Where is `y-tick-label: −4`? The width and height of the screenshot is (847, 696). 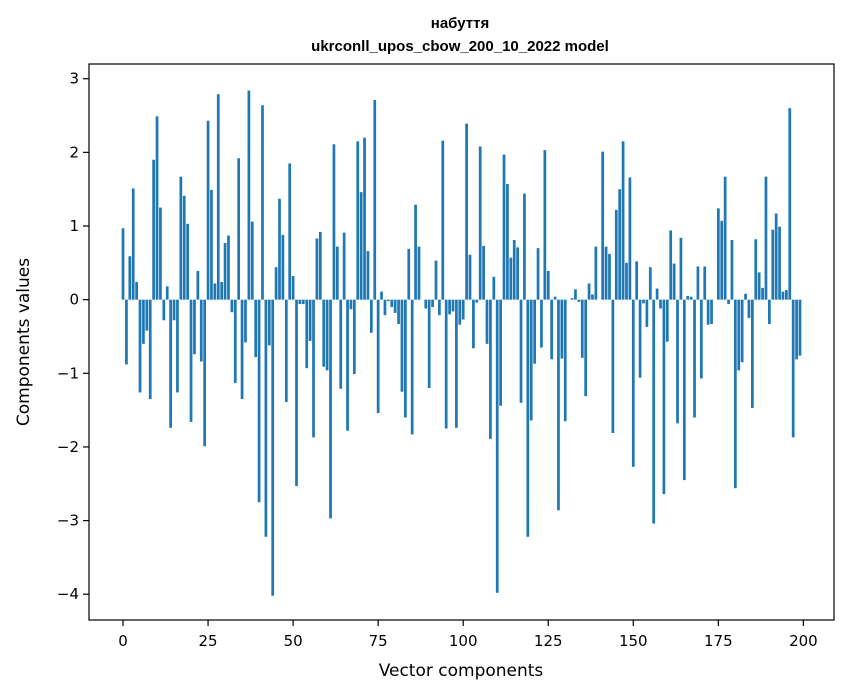 y-tick-label: −4 is located at coordinates (68, 594).